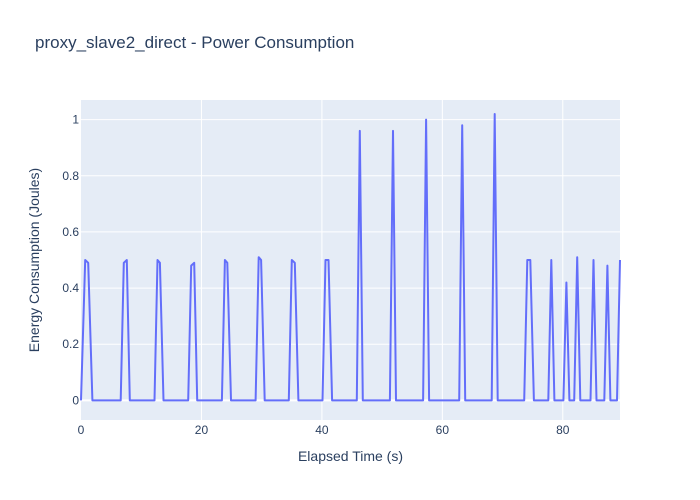  What do you see at coordinates (34, 260) in the screenshot?
I see `y-axis-title: Energy Consumption (Joules)` at bounding box center [34, 260].